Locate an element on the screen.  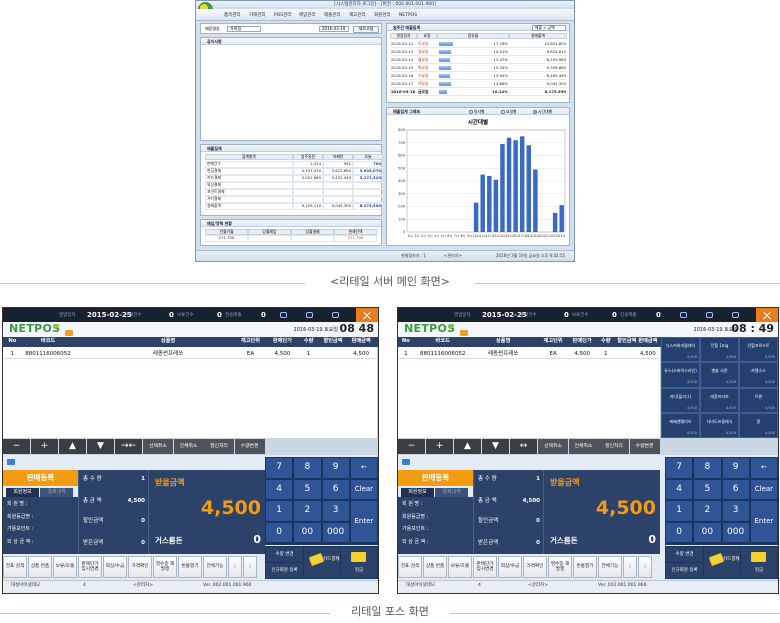
keypad-key: 000 is located at coordinates (335, 532).